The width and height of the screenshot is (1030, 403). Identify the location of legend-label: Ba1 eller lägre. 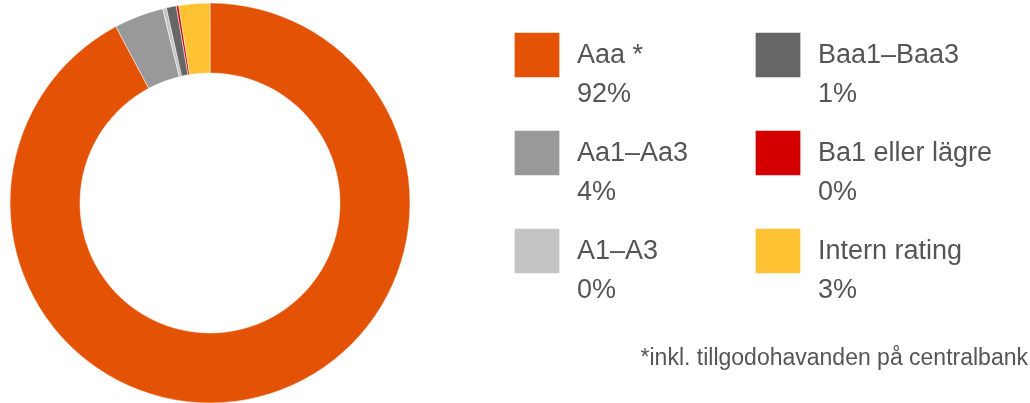
(905, 152).